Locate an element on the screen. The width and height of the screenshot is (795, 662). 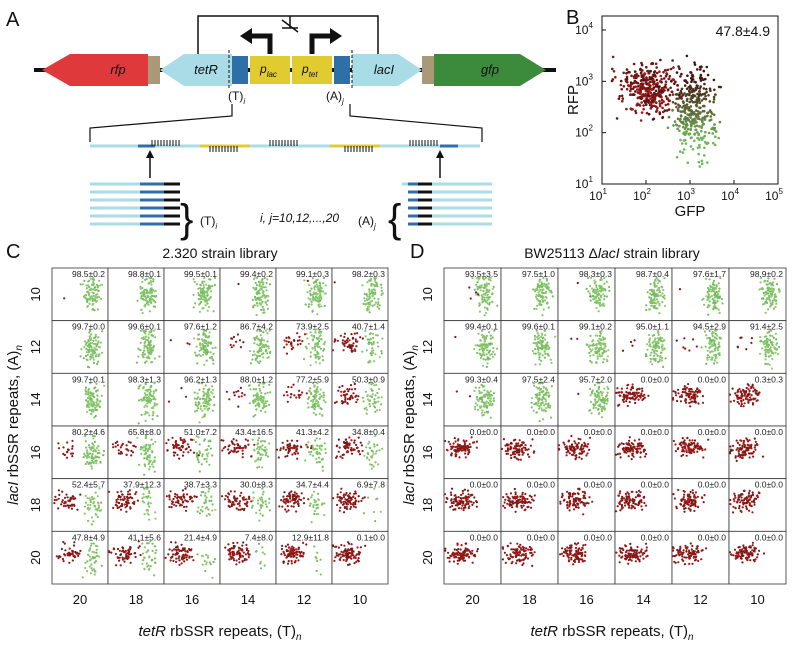
cell-value: 6.9±7.8 is located at coordinates (371, 485).